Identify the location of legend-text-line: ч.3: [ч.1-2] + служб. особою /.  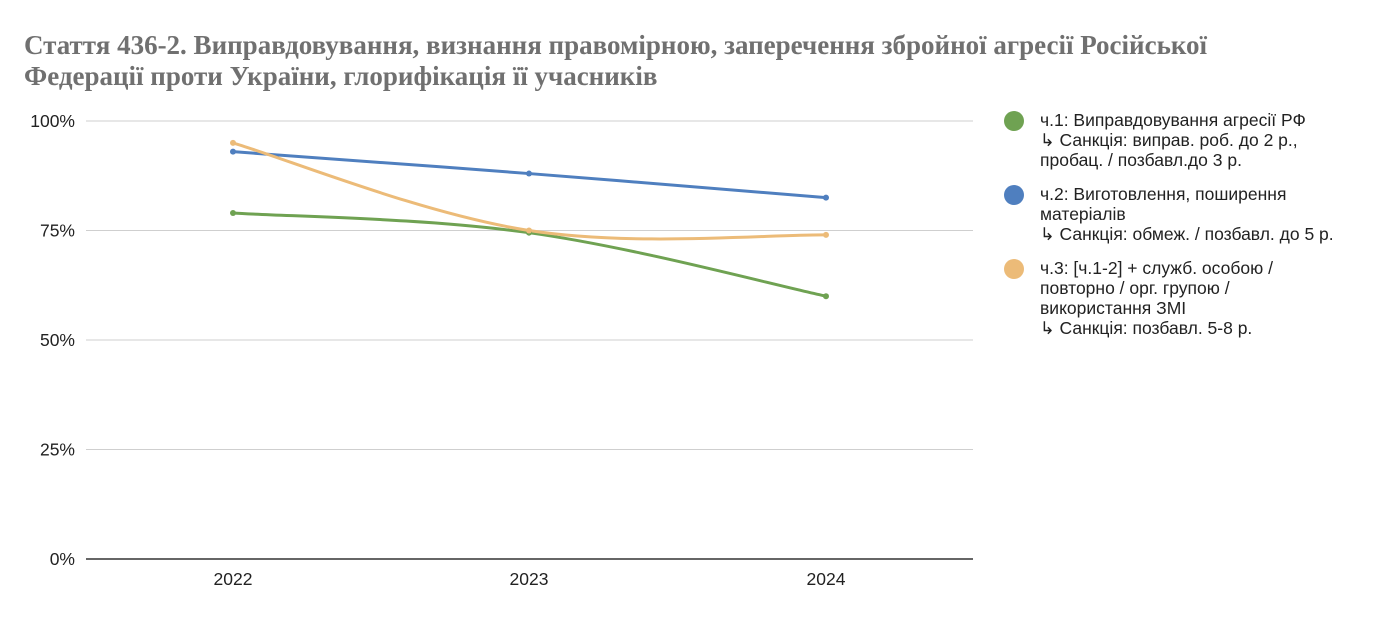
(1156, 268).